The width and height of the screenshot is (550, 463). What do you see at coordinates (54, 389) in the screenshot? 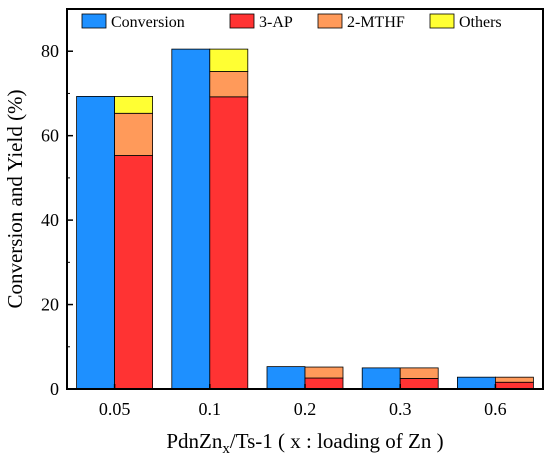
I see `y-tick-label: 0` at bounding box center [54, 389].